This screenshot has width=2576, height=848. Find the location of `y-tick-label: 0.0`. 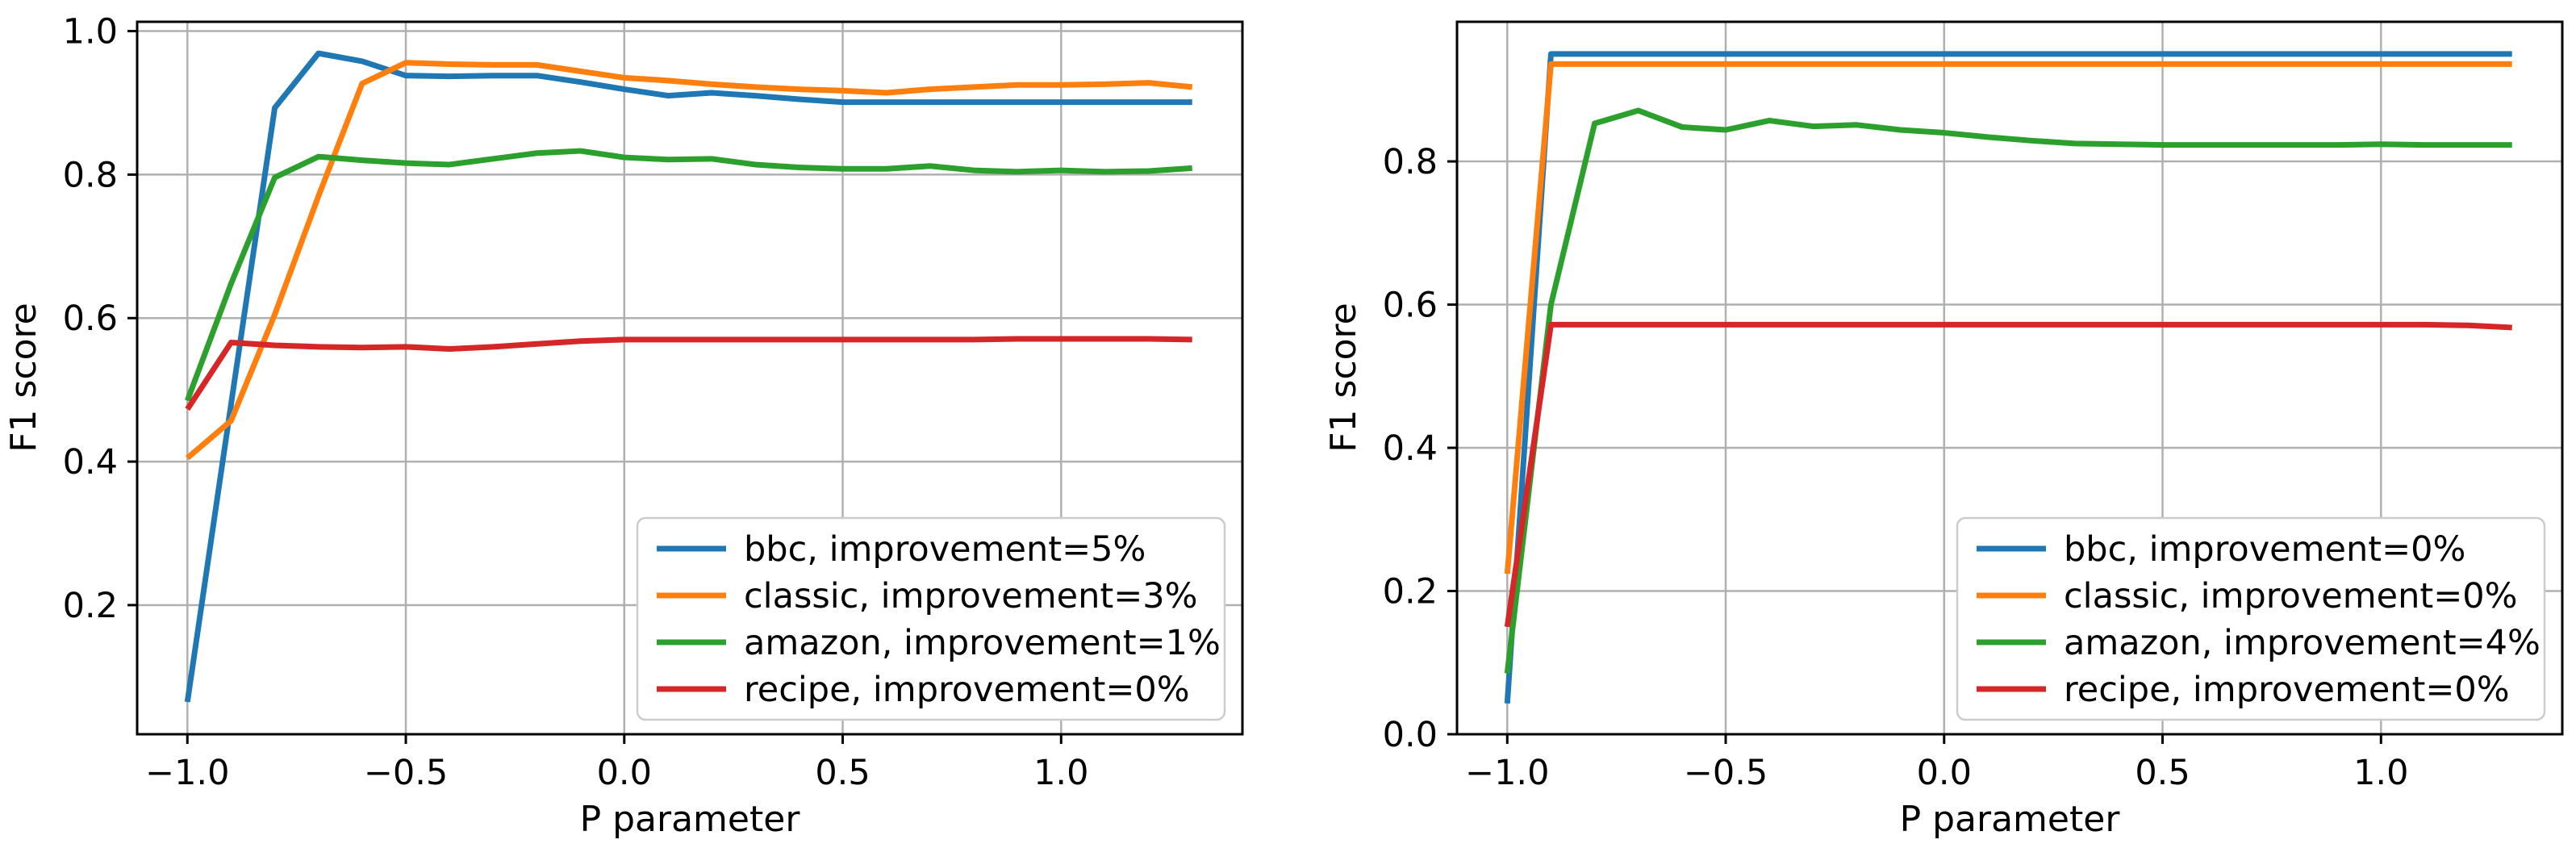

y-tick-label: 0.0 is located at coordinates (1410, 735).